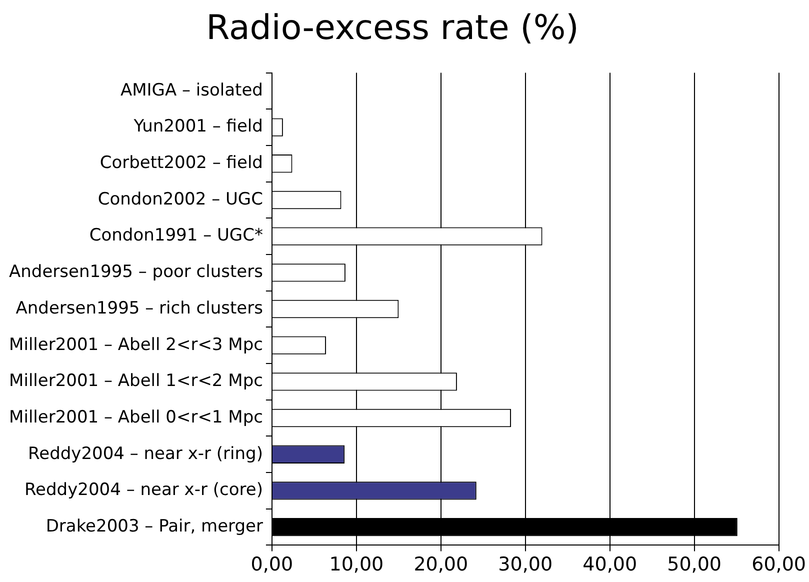  I want to click on x-tick-label: 50,00, so click(694, 565).